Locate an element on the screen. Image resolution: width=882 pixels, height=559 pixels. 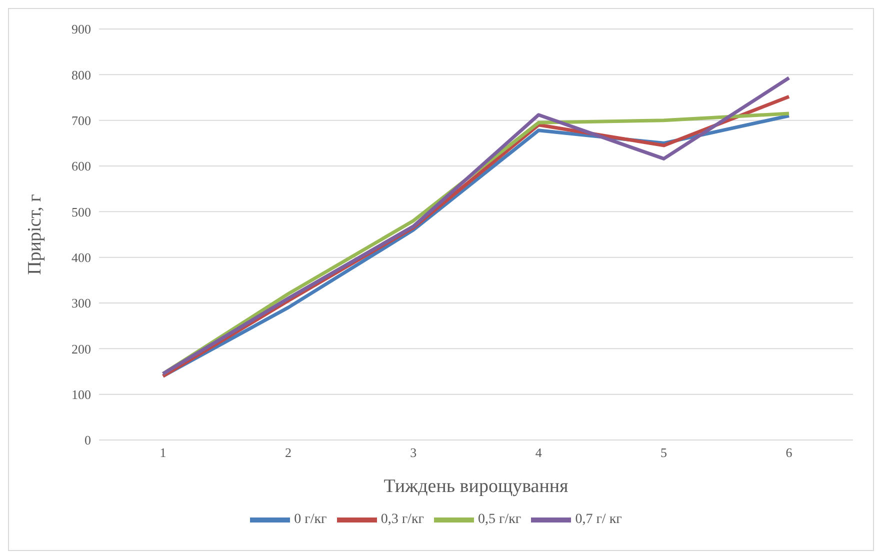
x-tick-label: 1 is located at coordinates (163, 452).